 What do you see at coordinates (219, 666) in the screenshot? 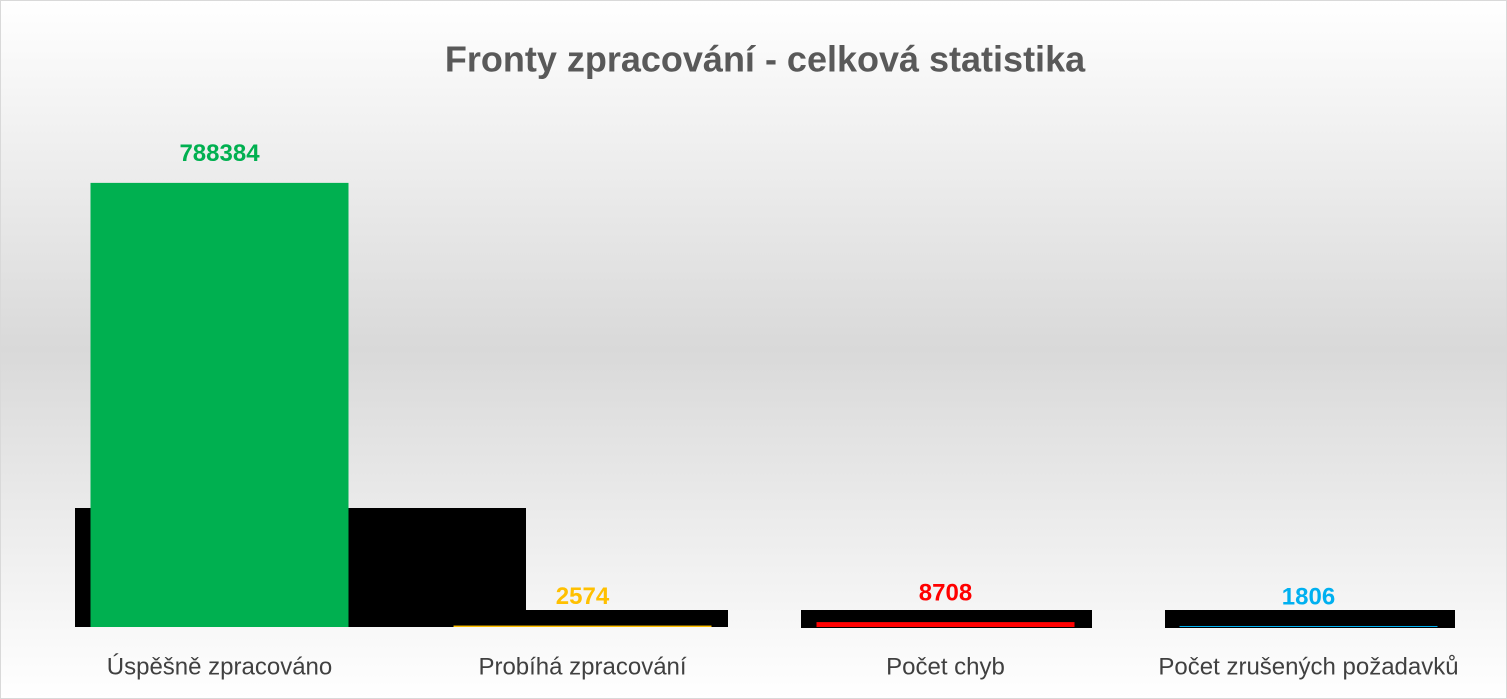
I see `x-tick-label: Úspěšně zpracováno` at bounding box center [219, 666].